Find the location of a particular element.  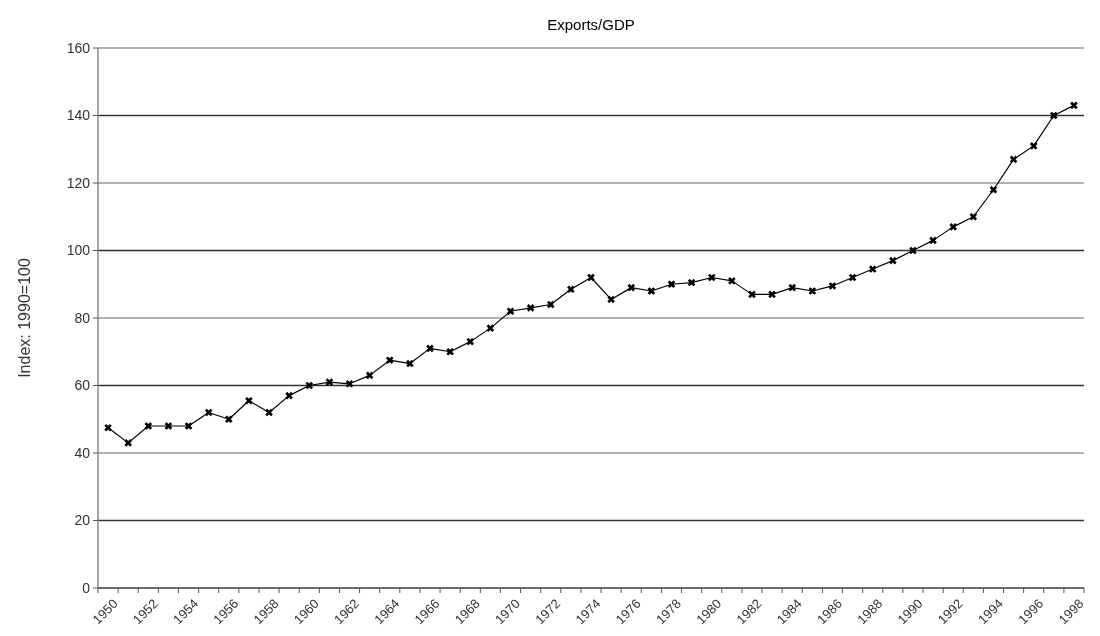

y-tick-label: 140 is located at coordinates (78, 115).